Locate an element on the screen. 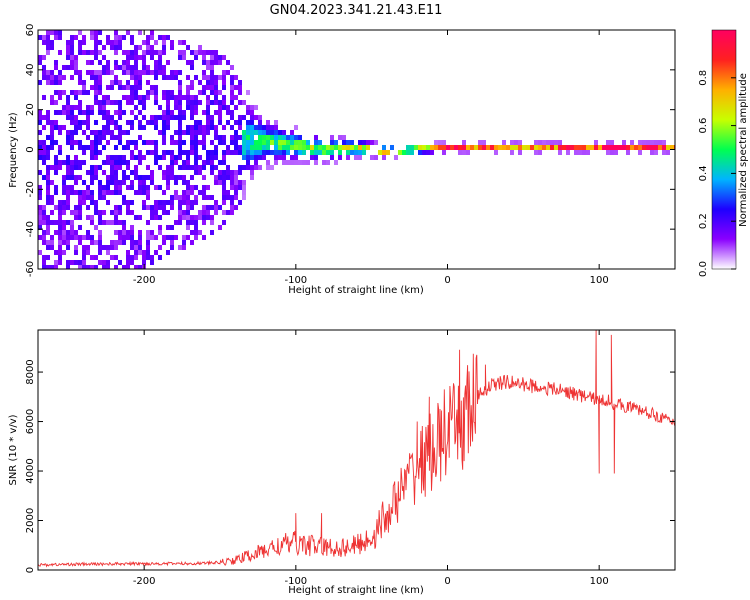 The image size is (750, 600). spectrogram-y-tick-label: 40 is located at coordinates (30, 69).